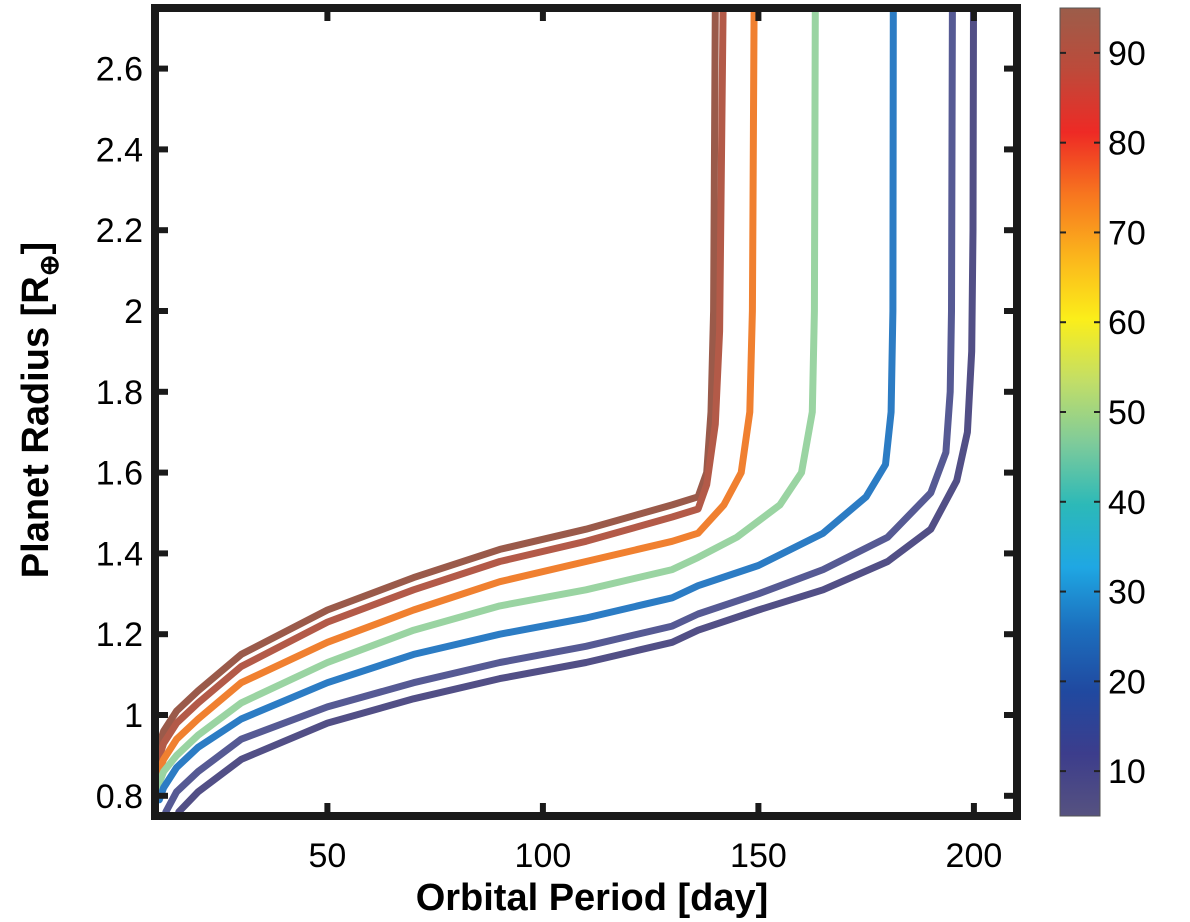 This screenshot has height=922, width=1190. Describe the element at coordinates (119, 635) in the screenshot. I see `y-tick-label: 1.2` at that location.